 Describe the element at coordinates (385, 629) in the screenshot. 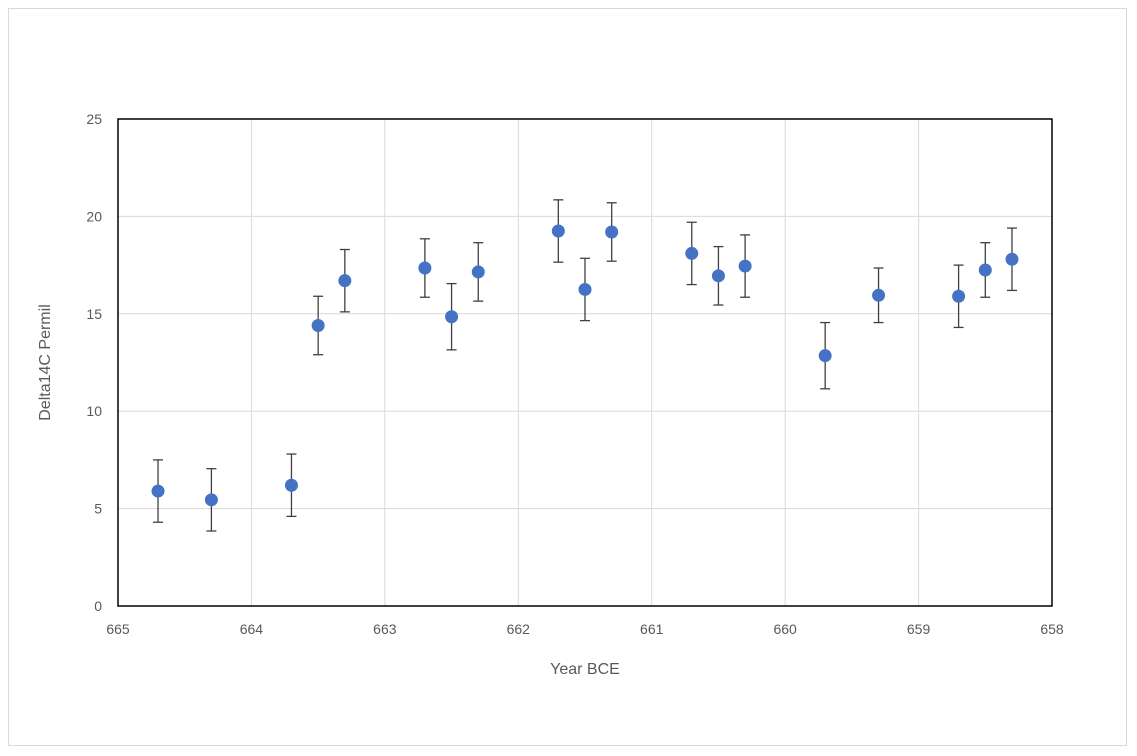

I see `x-tick-label: 663` at that location.